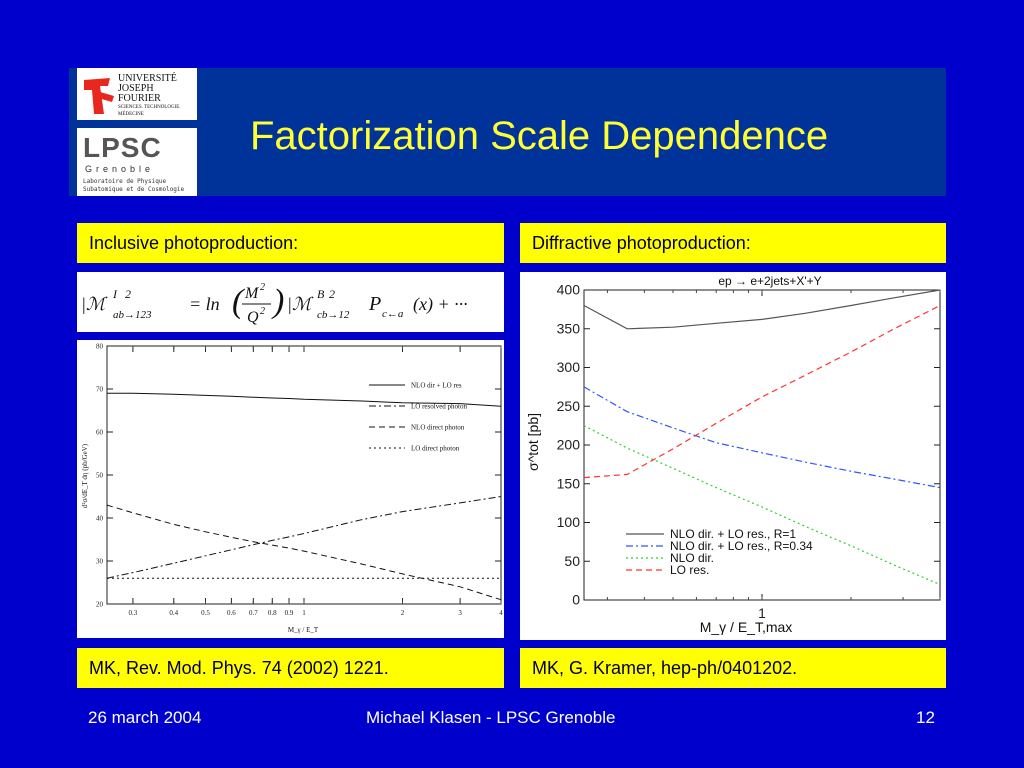 This screenshot has height=768, width=1024. What do you see at coordinates (100, 389) in the screenshot?
I see `y-tick-label: 70` at bounding box center [100, 389].